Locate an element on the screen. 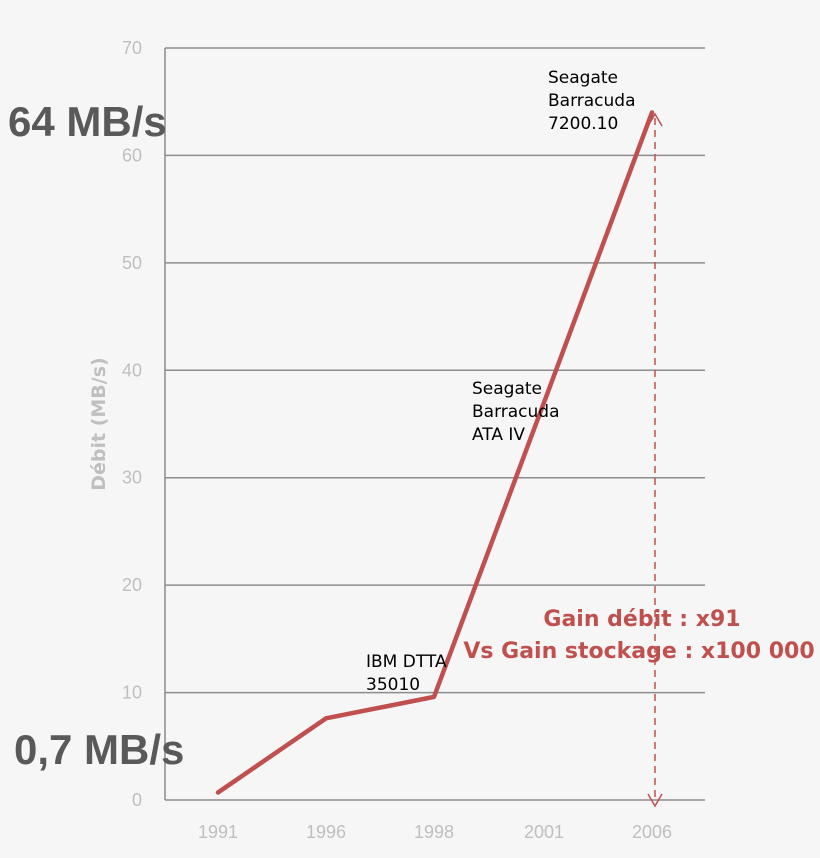 This screenshot has width=820, height=858. annotation-label: 7200.10 is located at coordinates (583, 124).